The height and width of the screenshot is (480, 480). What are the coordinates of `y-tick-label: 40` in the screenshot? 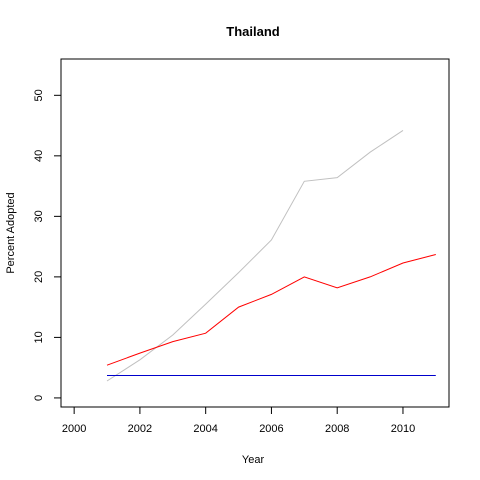 It's located at (39, 156).